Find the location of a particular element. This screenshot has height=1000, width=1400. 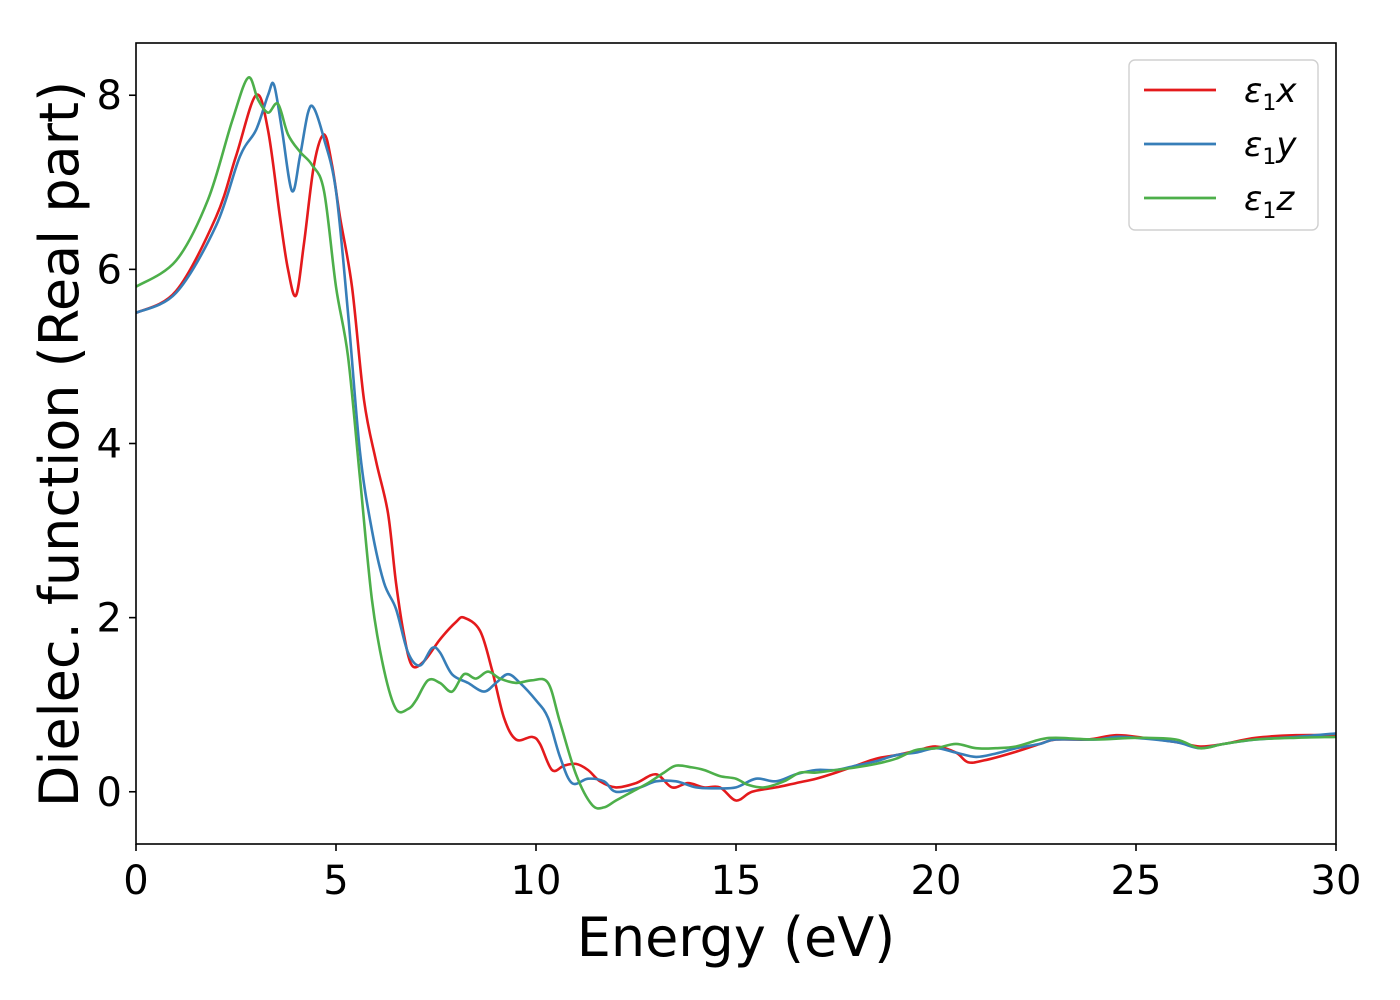

y-tick-label: 8 is located at coordinates (109, 96).